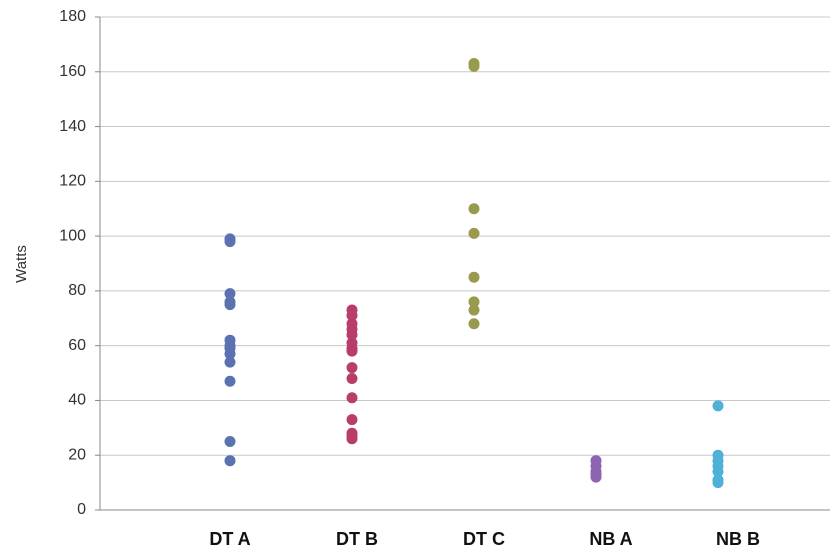 Image resolution: width=832 pixels, height=553 pixels. Describe the element at coordinates (21, 264) in the screenshot. I see `y-axis-label: Watts` at that location.